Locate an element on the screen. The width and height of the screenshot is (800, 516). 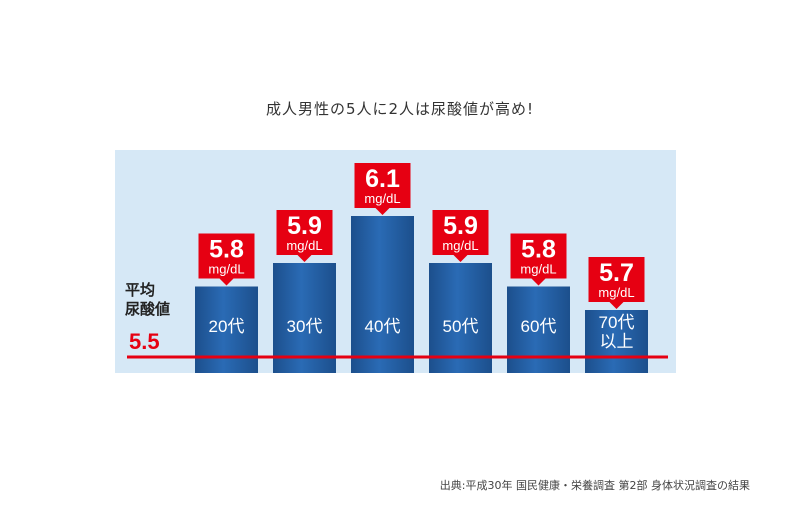
category-label: 30代 is located at coordinates (305, 326).